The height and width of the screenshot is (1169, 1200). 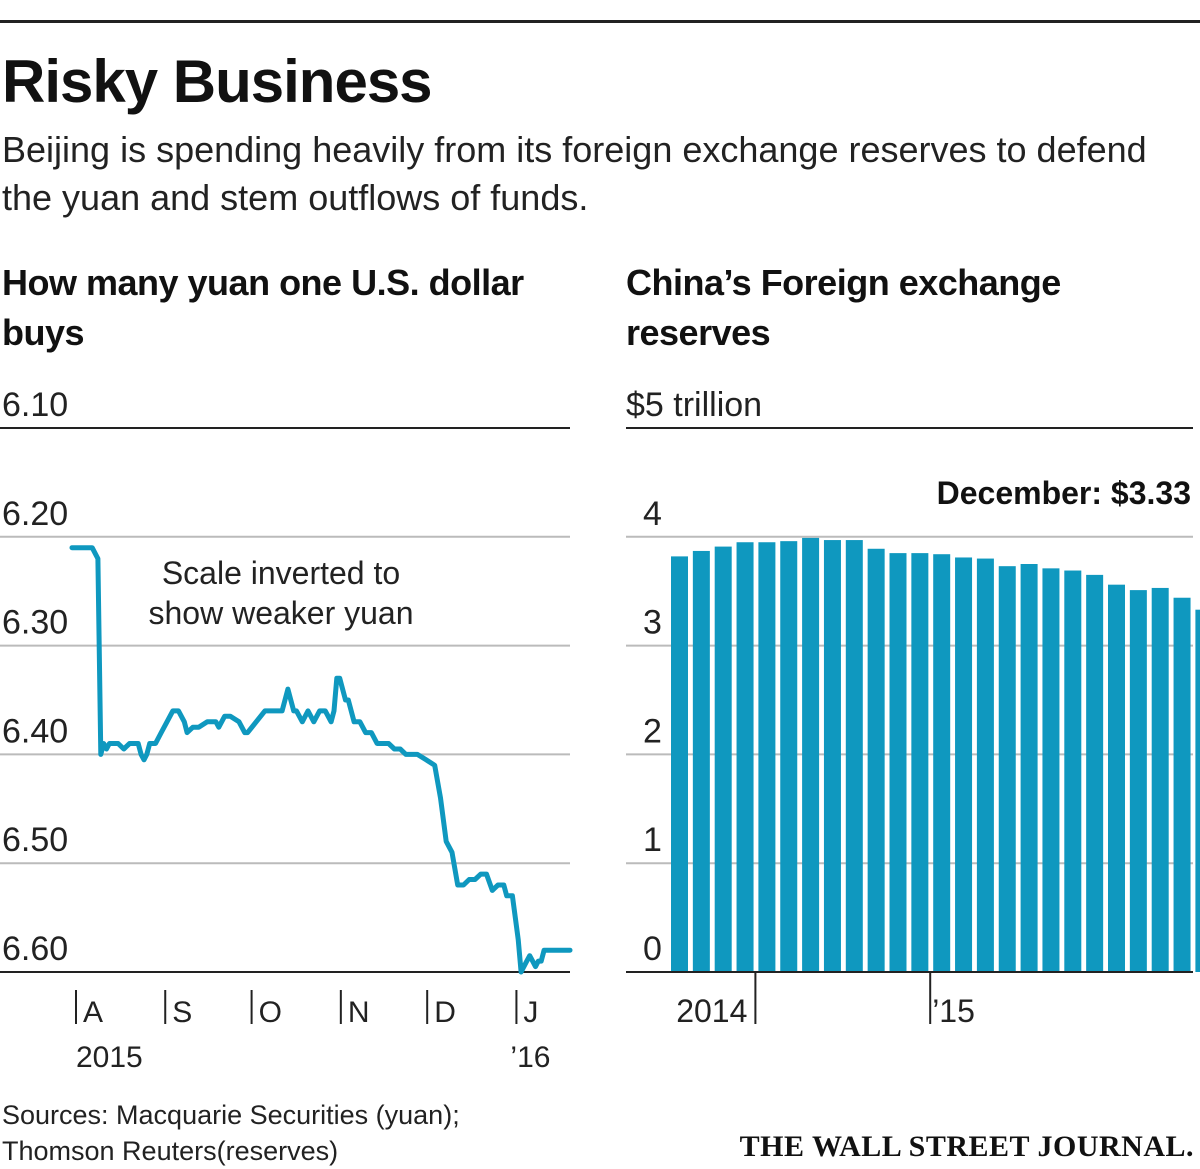 I want to click on yuan-annotation: Scale inverted to show weaker yuan, so click(x=280, y=593).